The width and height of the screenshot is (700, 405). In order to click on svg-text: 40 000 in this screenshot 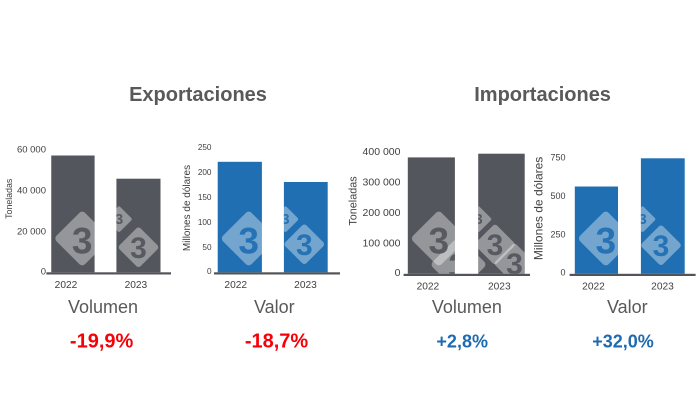, I will do `click(31, 191)`.